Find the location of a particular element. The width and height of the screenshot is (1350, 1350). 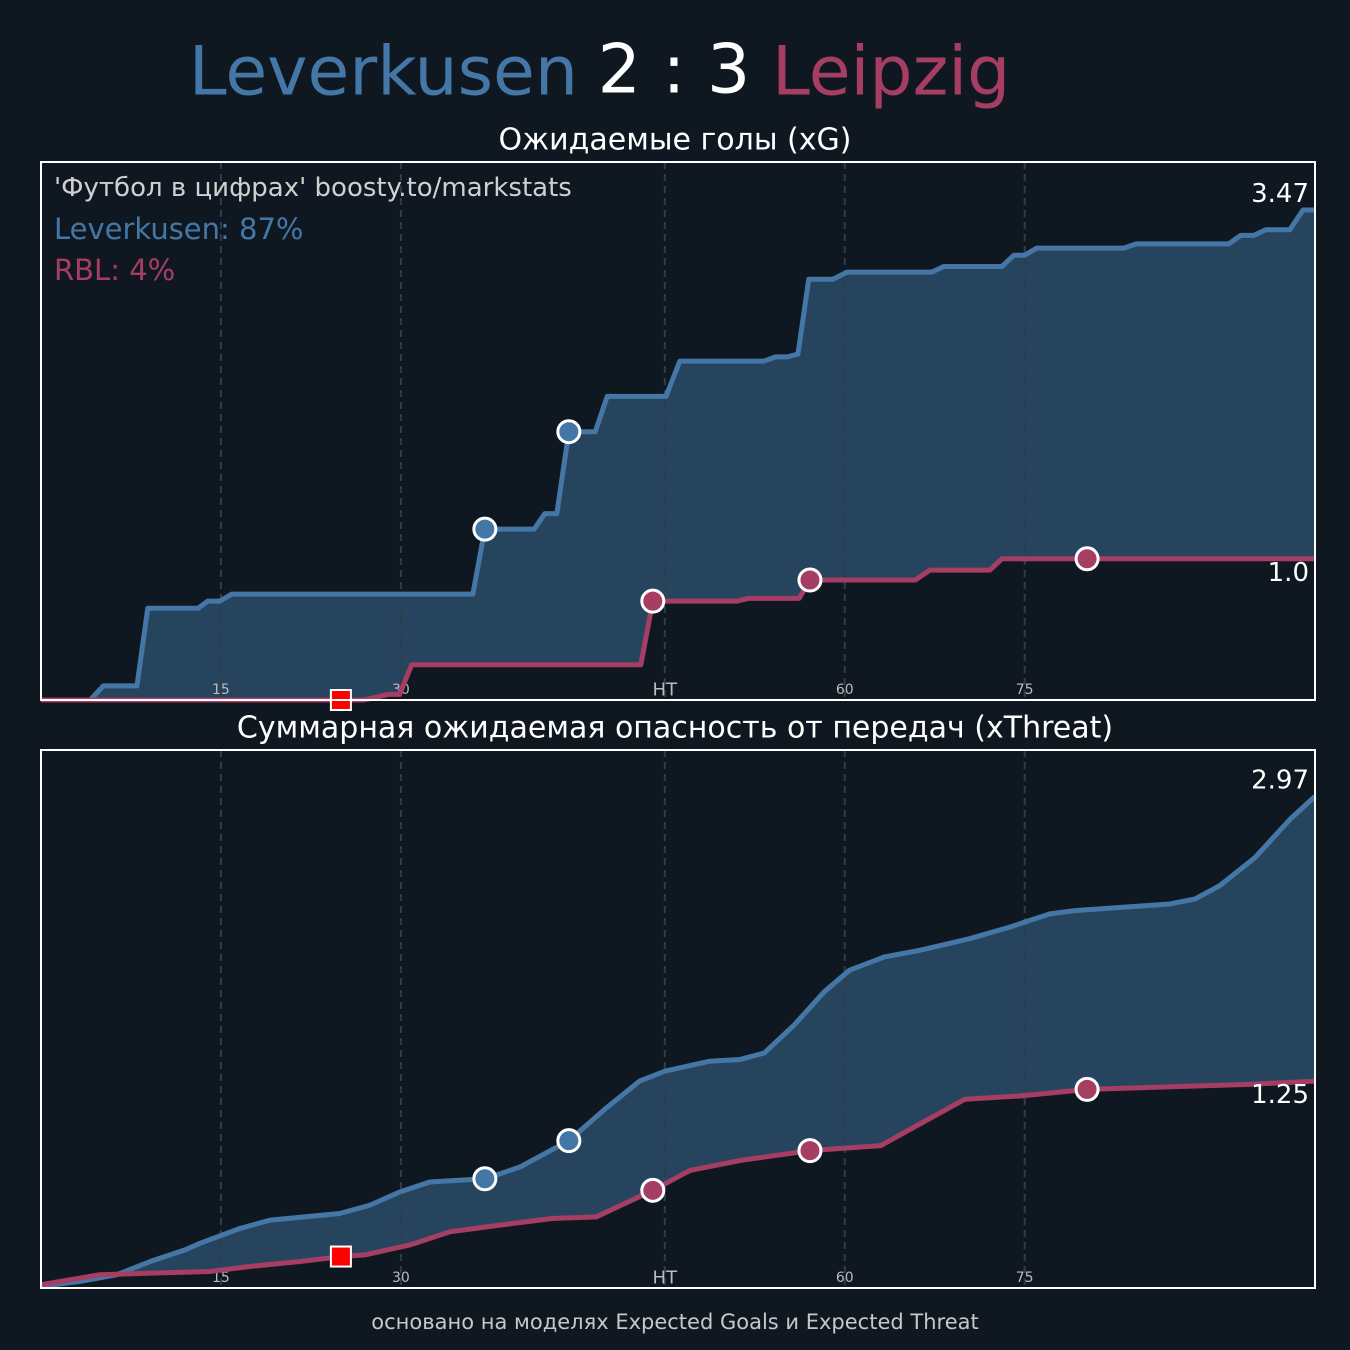

x-tick-label: 30 is located at coordinates (401, 1278).